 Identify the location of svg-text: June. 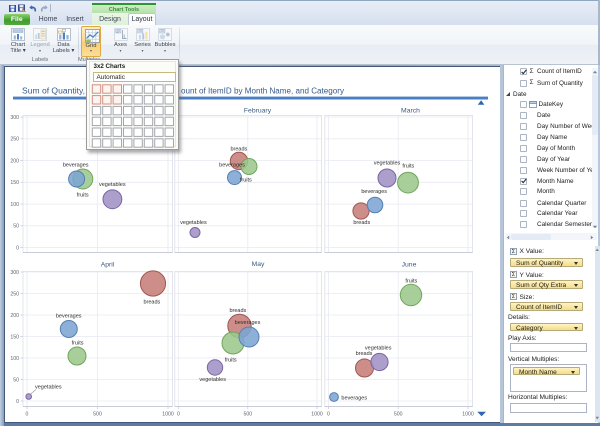
(409, 264).